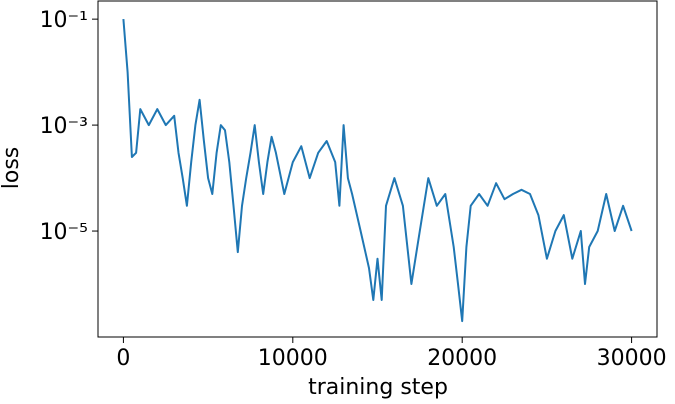 This screenshot has height=404, width=675. Describe the element at coordinates (123, 358) in the screenshot. I see `x-tick-label: 0` at that location.